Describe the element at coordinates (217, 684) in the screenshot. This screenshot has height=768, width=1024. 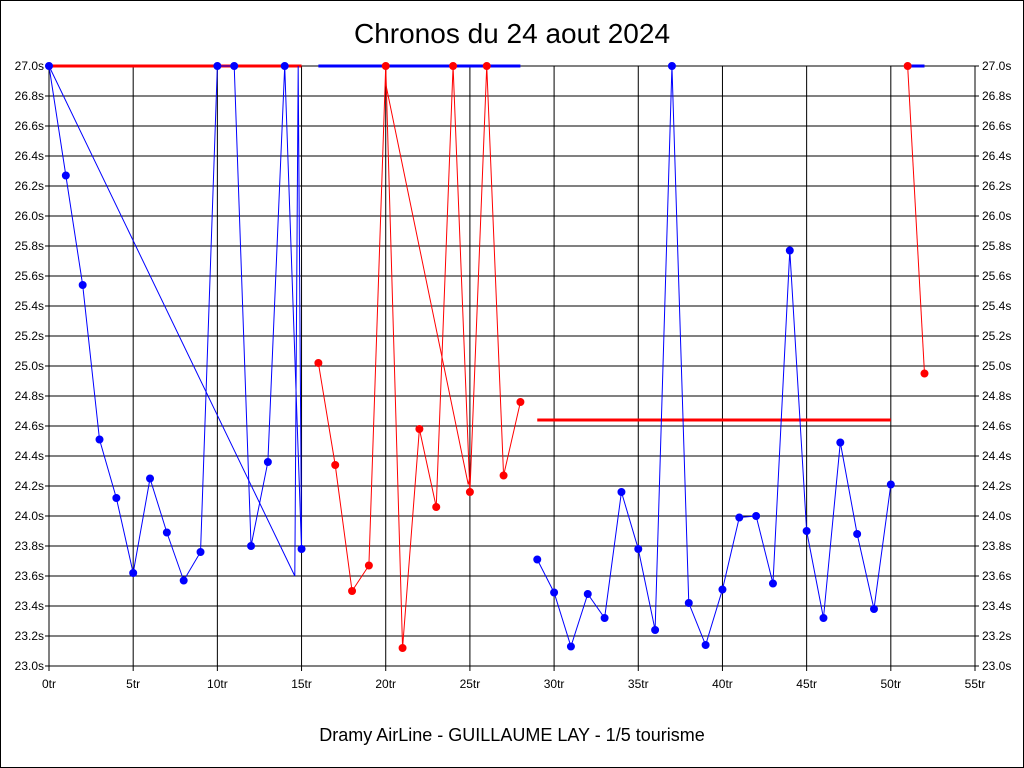
I see `x-tick-label: 10tr` at that location.